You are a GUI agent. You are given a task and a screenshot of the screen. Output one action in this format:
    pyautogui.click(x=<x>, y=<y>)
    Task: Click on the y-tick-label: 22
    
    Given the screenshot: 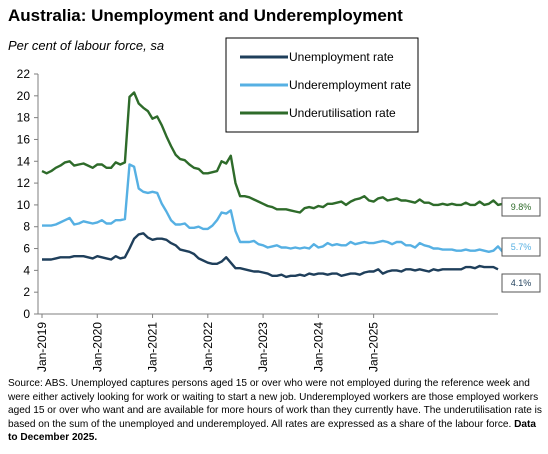 What is the action you would take?
    pyautogui.click(x=24, y=74)
    